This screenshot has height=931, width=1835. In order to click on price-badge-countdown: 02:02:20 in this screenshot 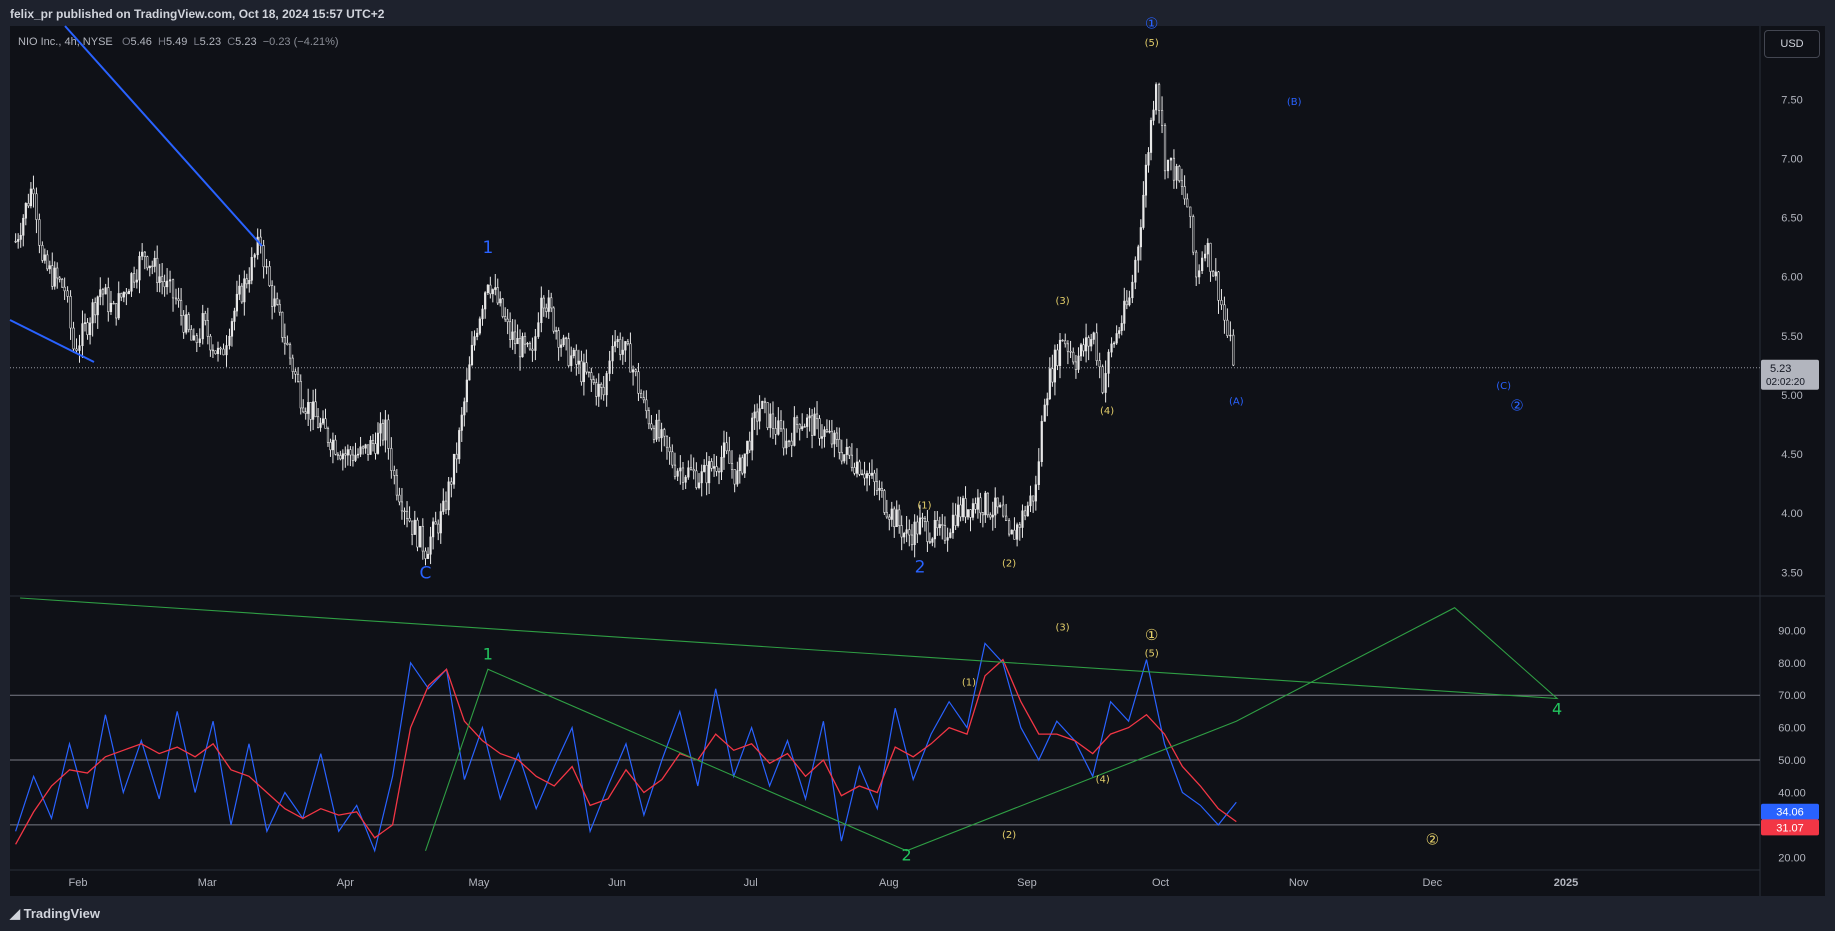, I will do `click(1785, 382)`.